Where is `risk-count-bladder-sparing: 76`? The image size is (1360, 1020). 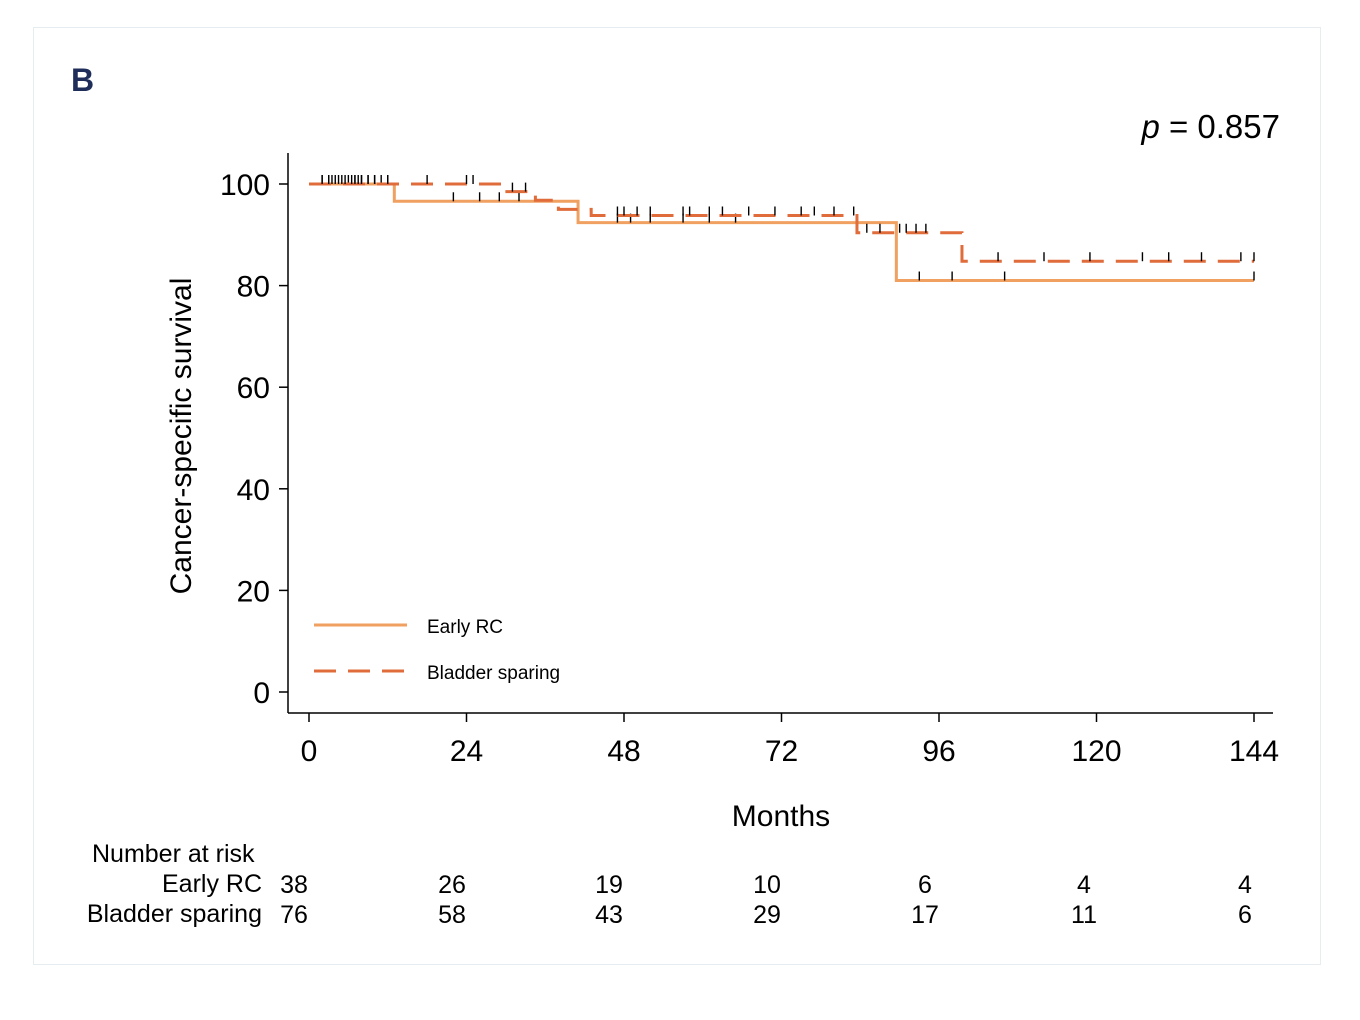
risk-count-bladder-sparing: 76 is located at coordinates (294, 915).